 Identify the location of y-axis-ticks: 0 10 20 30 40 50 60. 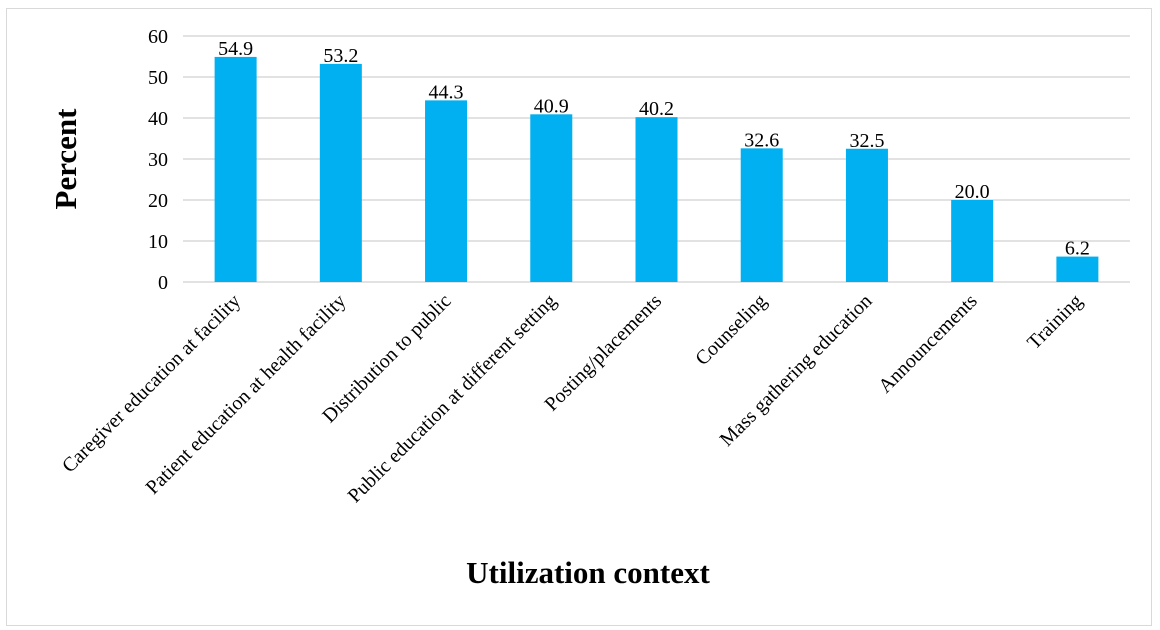
(158, 160).